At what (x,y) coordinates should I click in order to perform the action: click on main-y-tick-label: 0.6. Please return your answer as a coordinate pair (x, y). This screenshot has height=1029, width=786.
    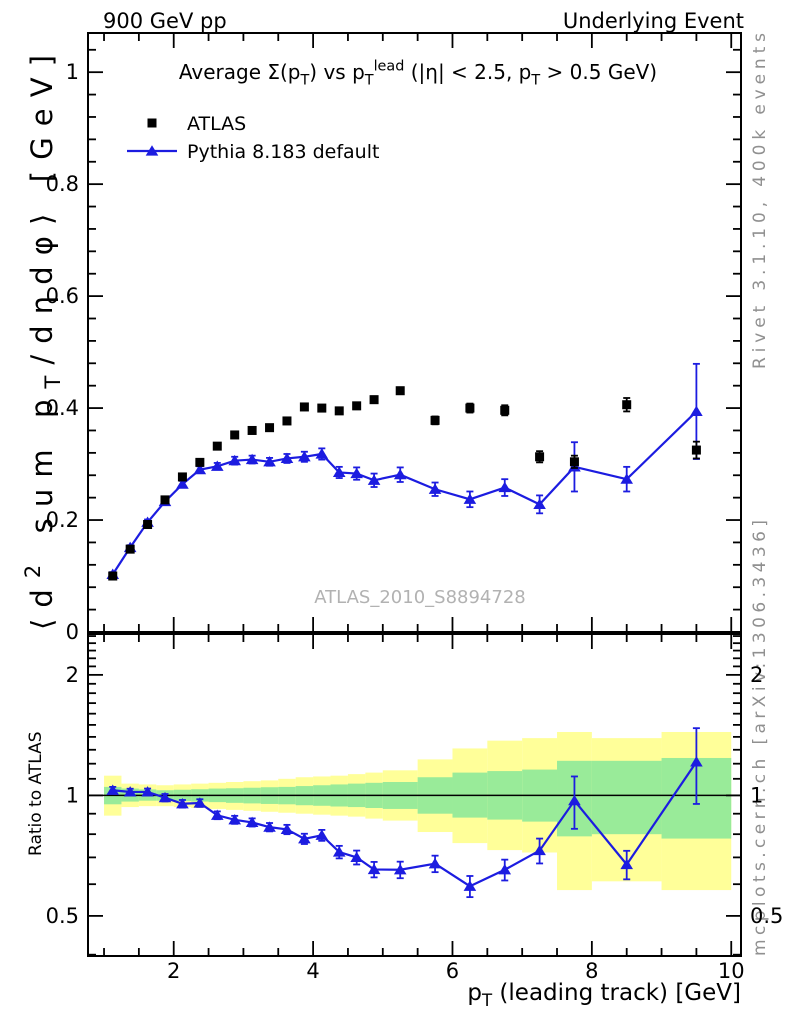
    Looking at the image, I should click on (62, 296).